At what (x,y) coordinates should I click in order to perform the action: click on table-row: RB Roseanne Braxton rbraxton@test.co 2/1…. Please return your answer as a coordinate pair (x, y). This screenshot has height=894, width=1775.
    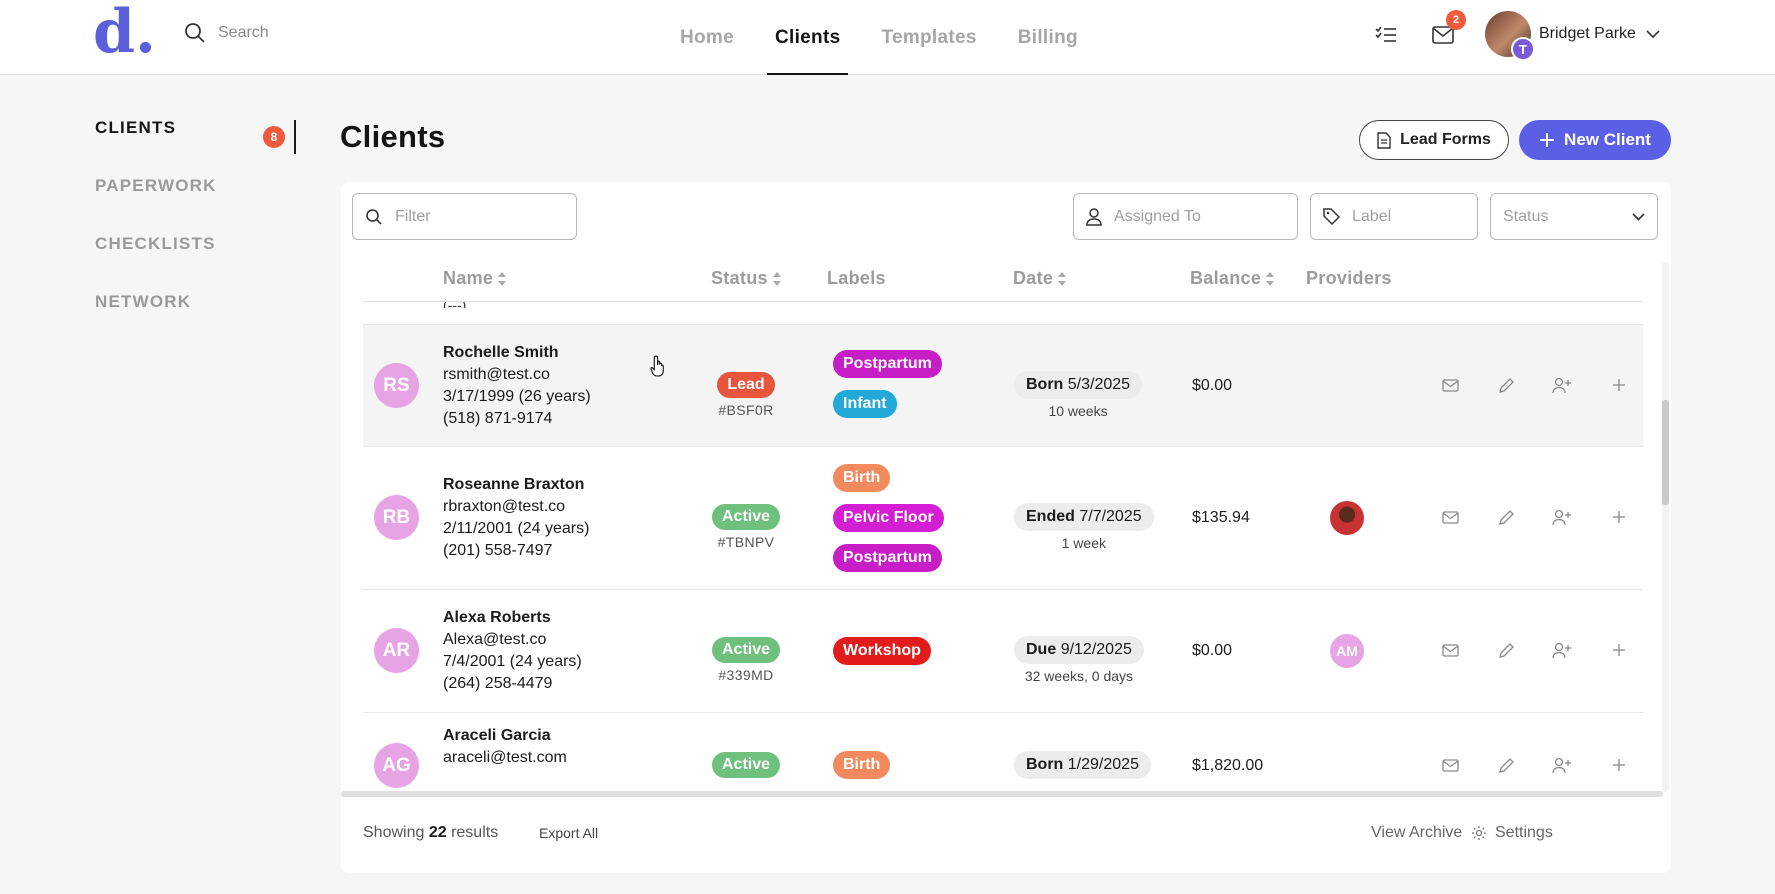
    Looking at the image, I should click on (1003, 518).